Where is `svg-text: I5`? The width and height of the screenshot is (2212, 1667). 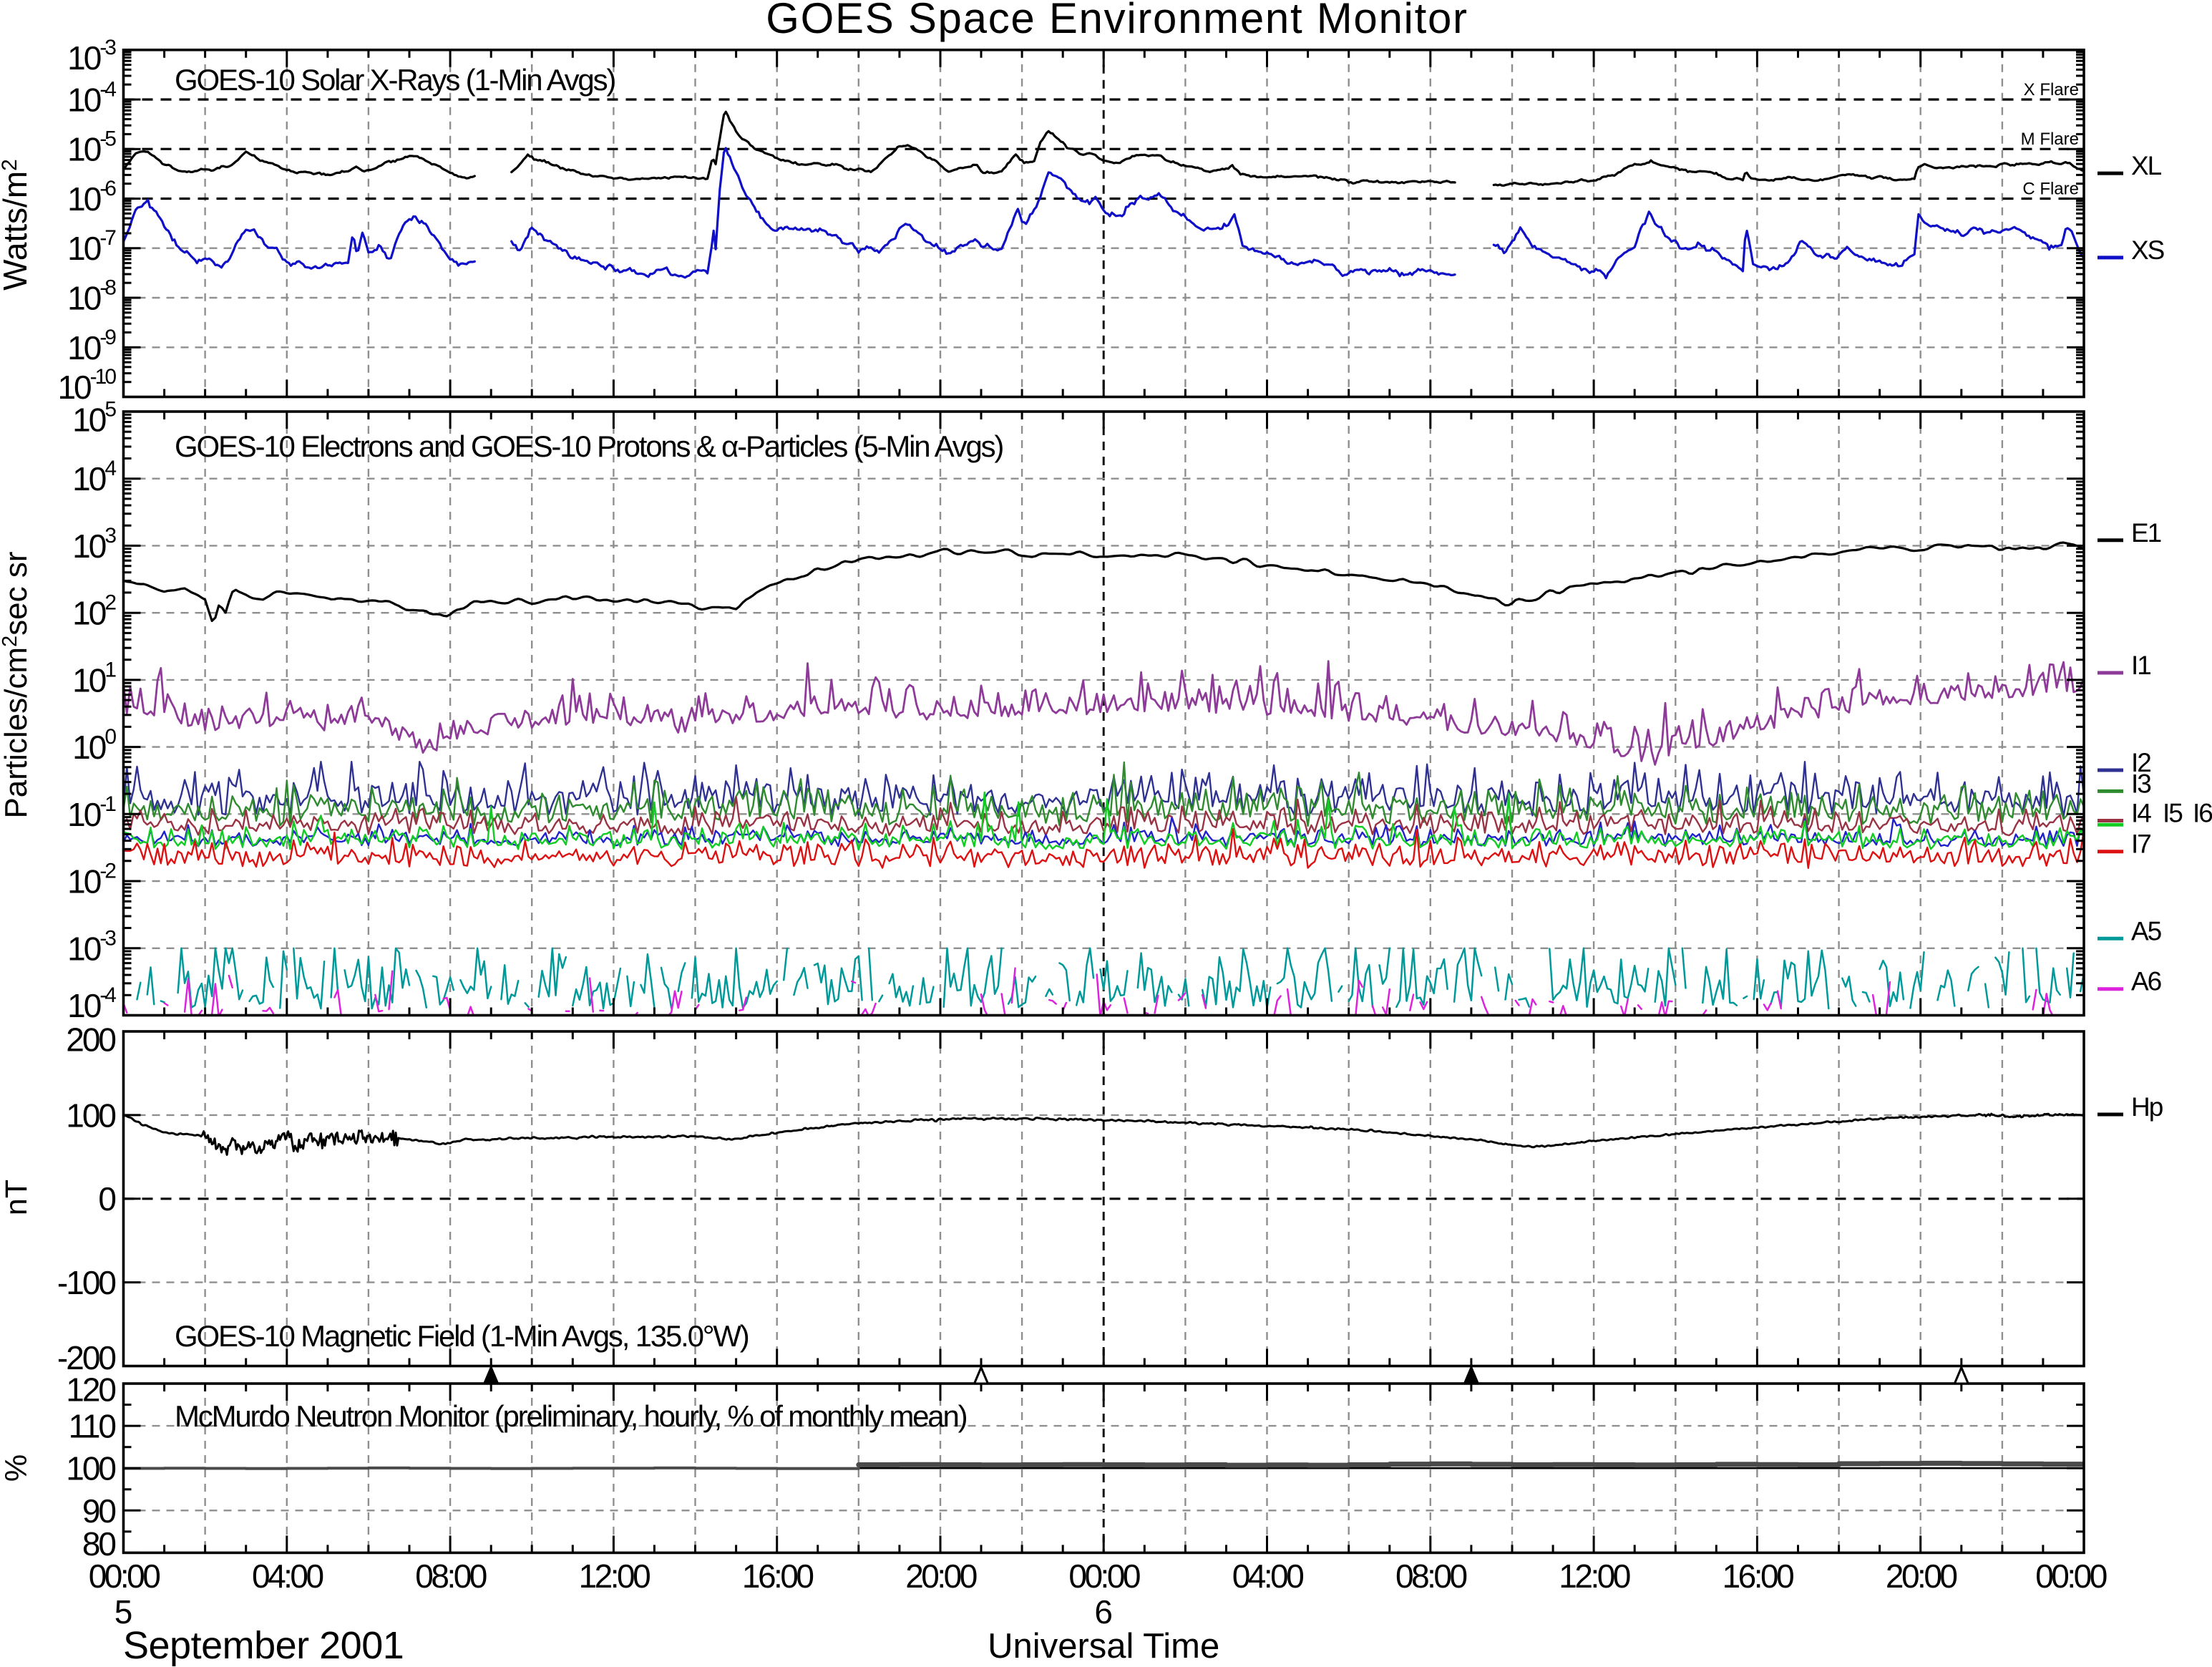 svg-text: I5 is located at coordinates (2173, 813).